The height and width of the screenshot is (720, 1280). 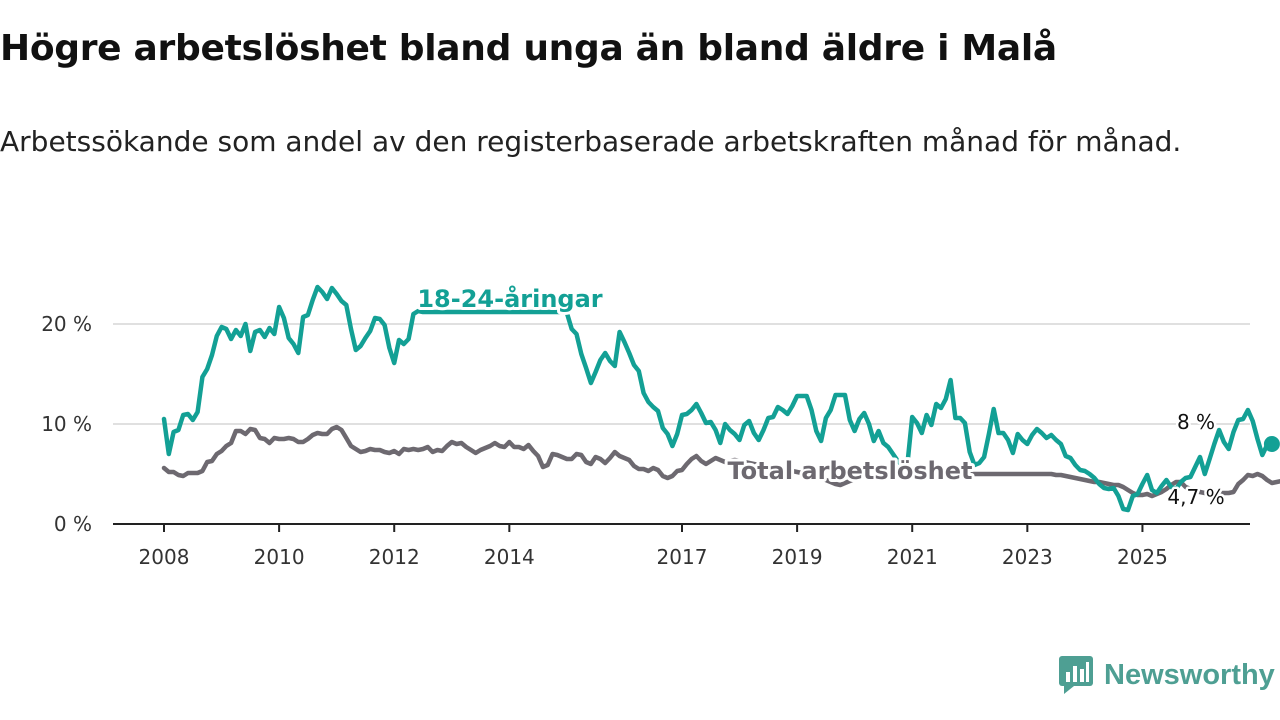 What do you see at coordinates (164, 557) in the screenshot?
I see `x-tick-label: 2008` at bounding box center [164, 557].